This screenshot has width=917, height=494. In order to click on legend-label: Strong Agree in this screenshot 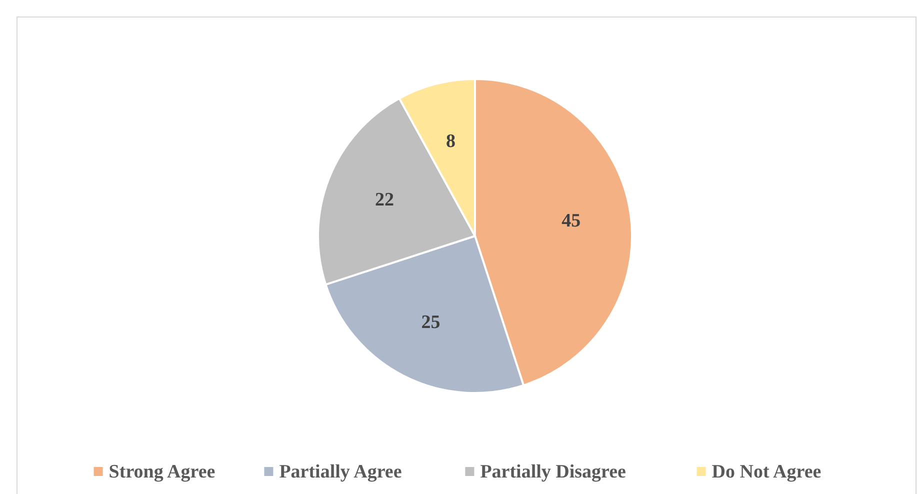, I will do `click(162, 472)`.